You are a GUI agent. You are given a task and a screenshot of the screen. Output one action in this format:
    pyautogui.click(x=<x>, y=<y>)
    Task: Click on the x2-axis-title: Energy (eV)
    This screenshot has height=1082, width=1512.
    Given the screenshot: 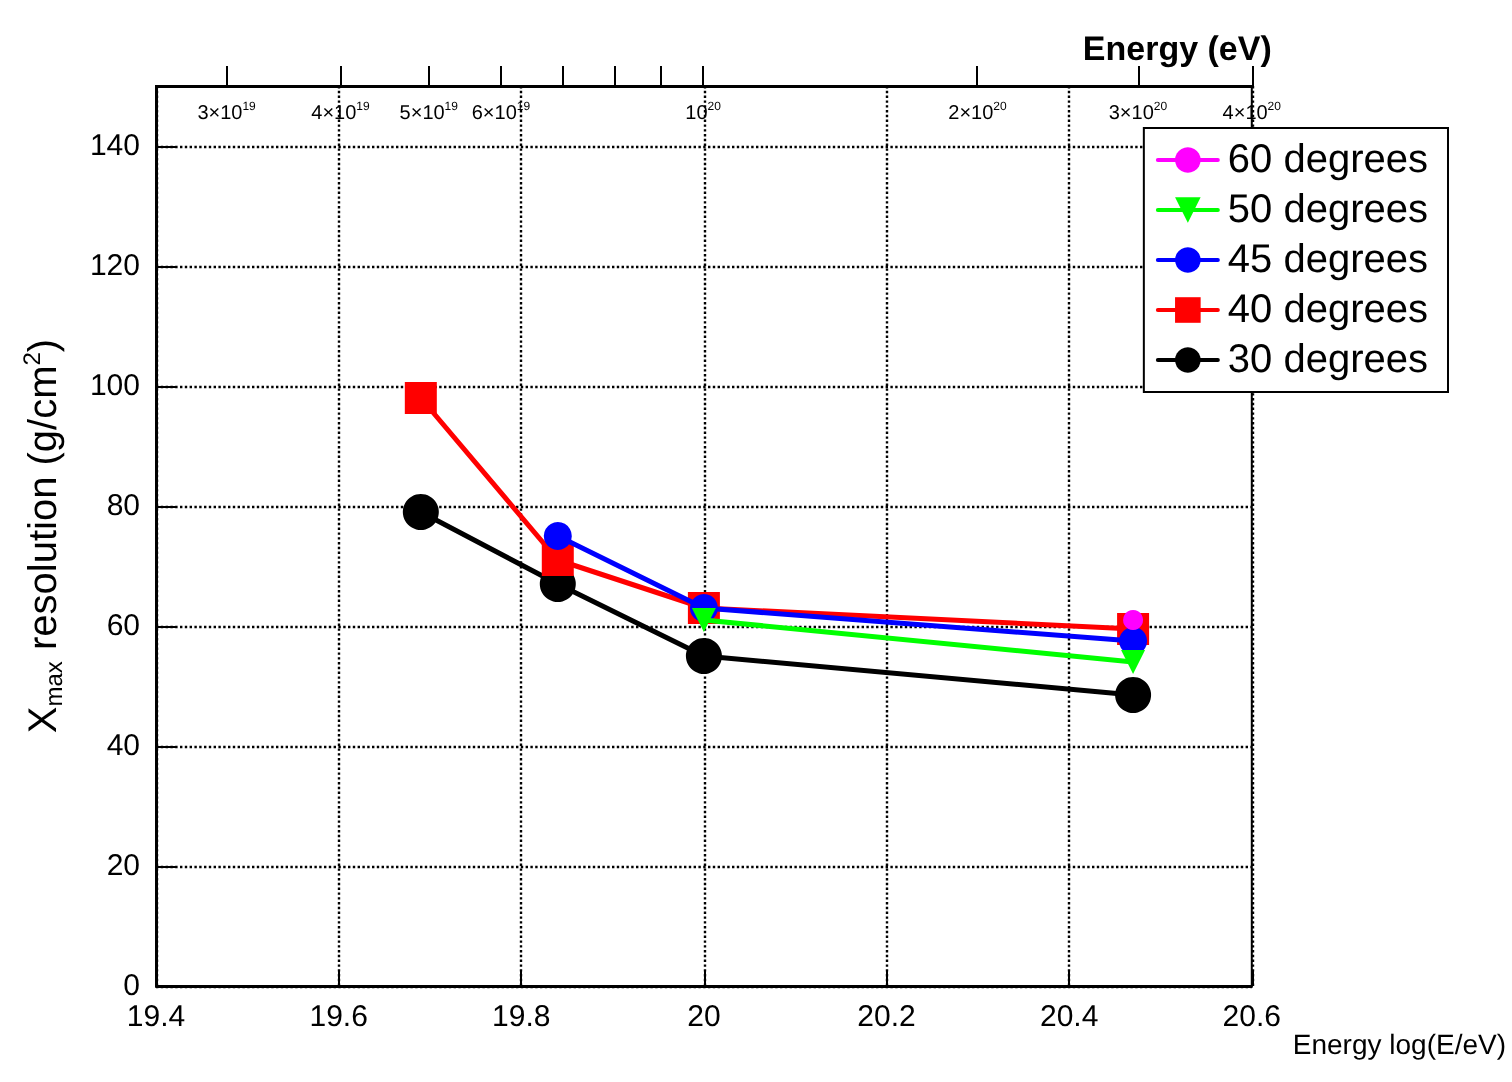 What is the action you would take?
    pyautogui.click(x=1177, y=49)
    